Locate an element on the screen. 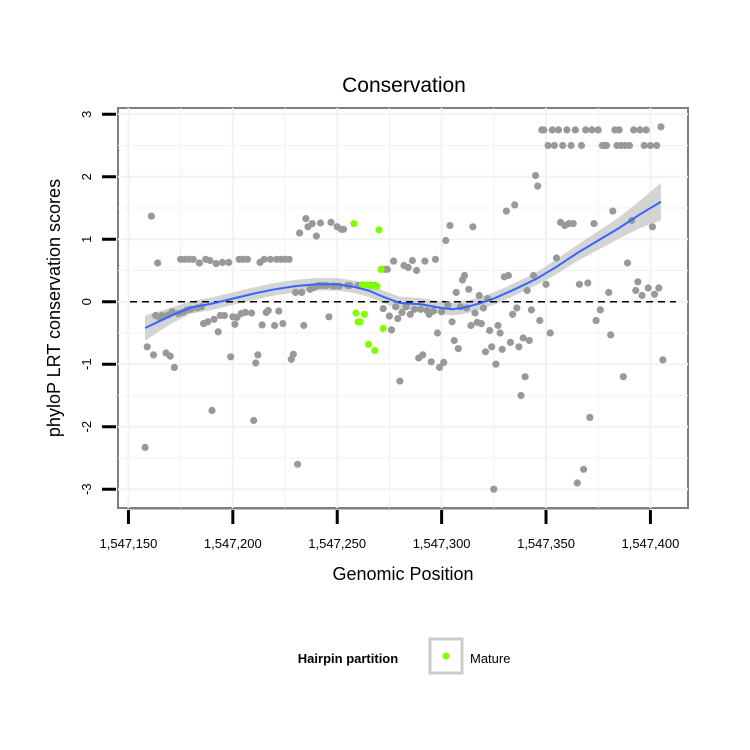 The height and width of the screenshot is (750, 750). y-tick-label: 0 is located at coordinates (86, 301).